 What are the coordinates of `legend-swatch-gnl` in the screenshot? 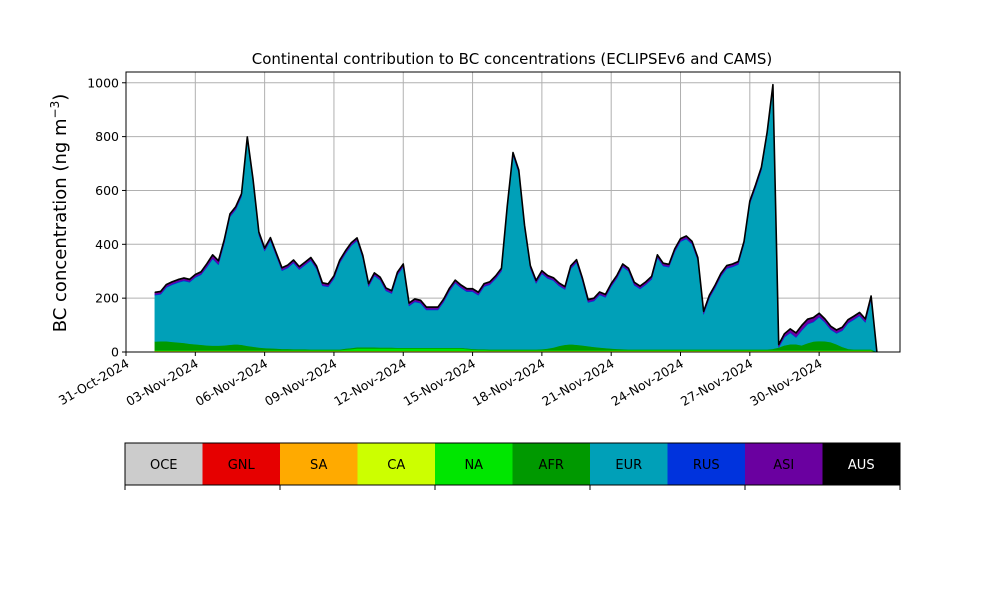 It's located at (241, 464).